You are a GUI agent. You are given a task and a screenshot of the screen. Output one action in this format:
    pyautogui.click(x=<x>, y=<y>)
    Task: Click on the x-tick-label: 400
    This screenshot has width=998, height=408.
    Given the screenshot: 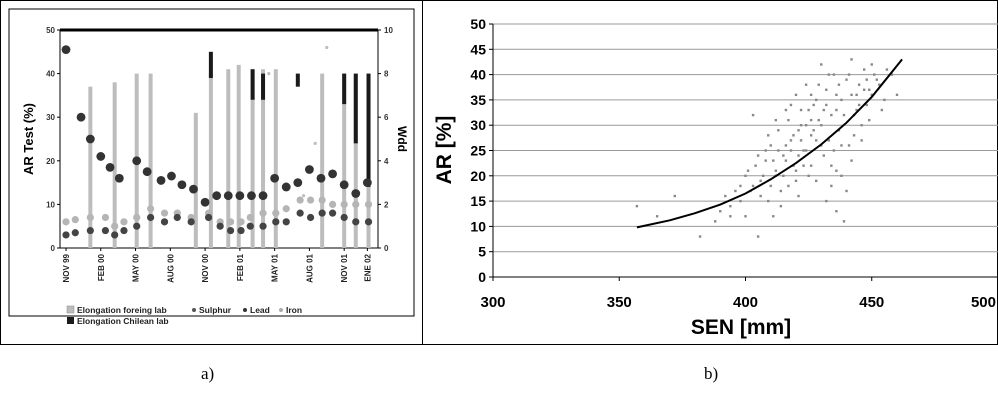 What is the action you would take?
    pyautogui.click(x=745, y=302)
    